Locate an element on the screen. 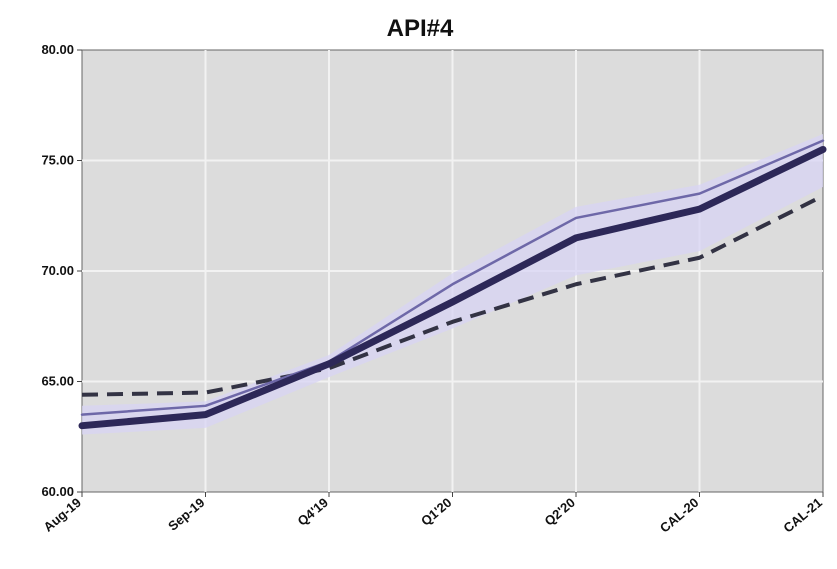 The image size is (837, 569). x-tick-label: Q2'20 is located at coordinates (560, 512).